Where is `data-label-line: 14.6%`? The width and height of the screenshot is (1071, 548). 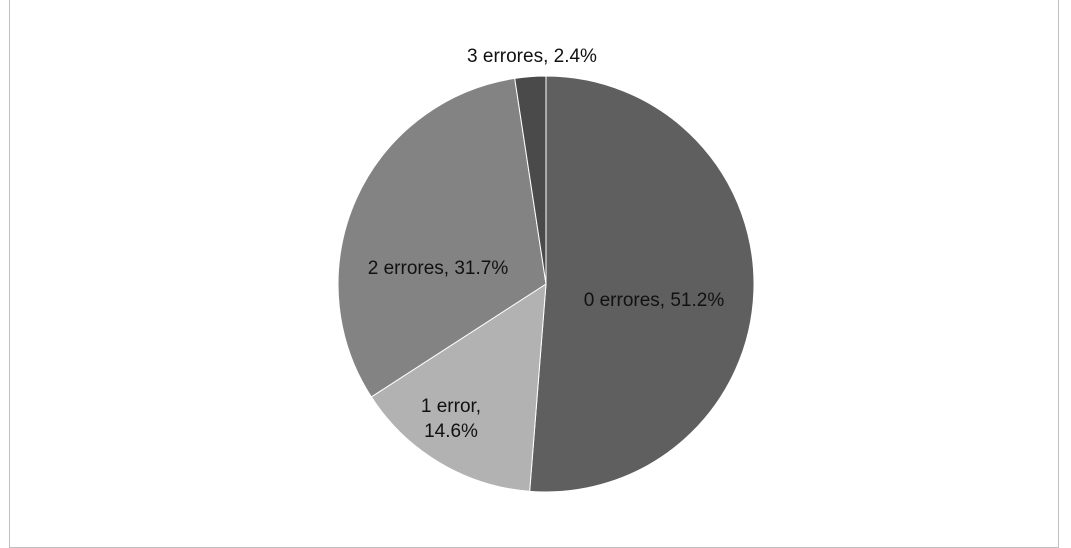
data-label-line: 14.6% is located at coordinates (451, 431).